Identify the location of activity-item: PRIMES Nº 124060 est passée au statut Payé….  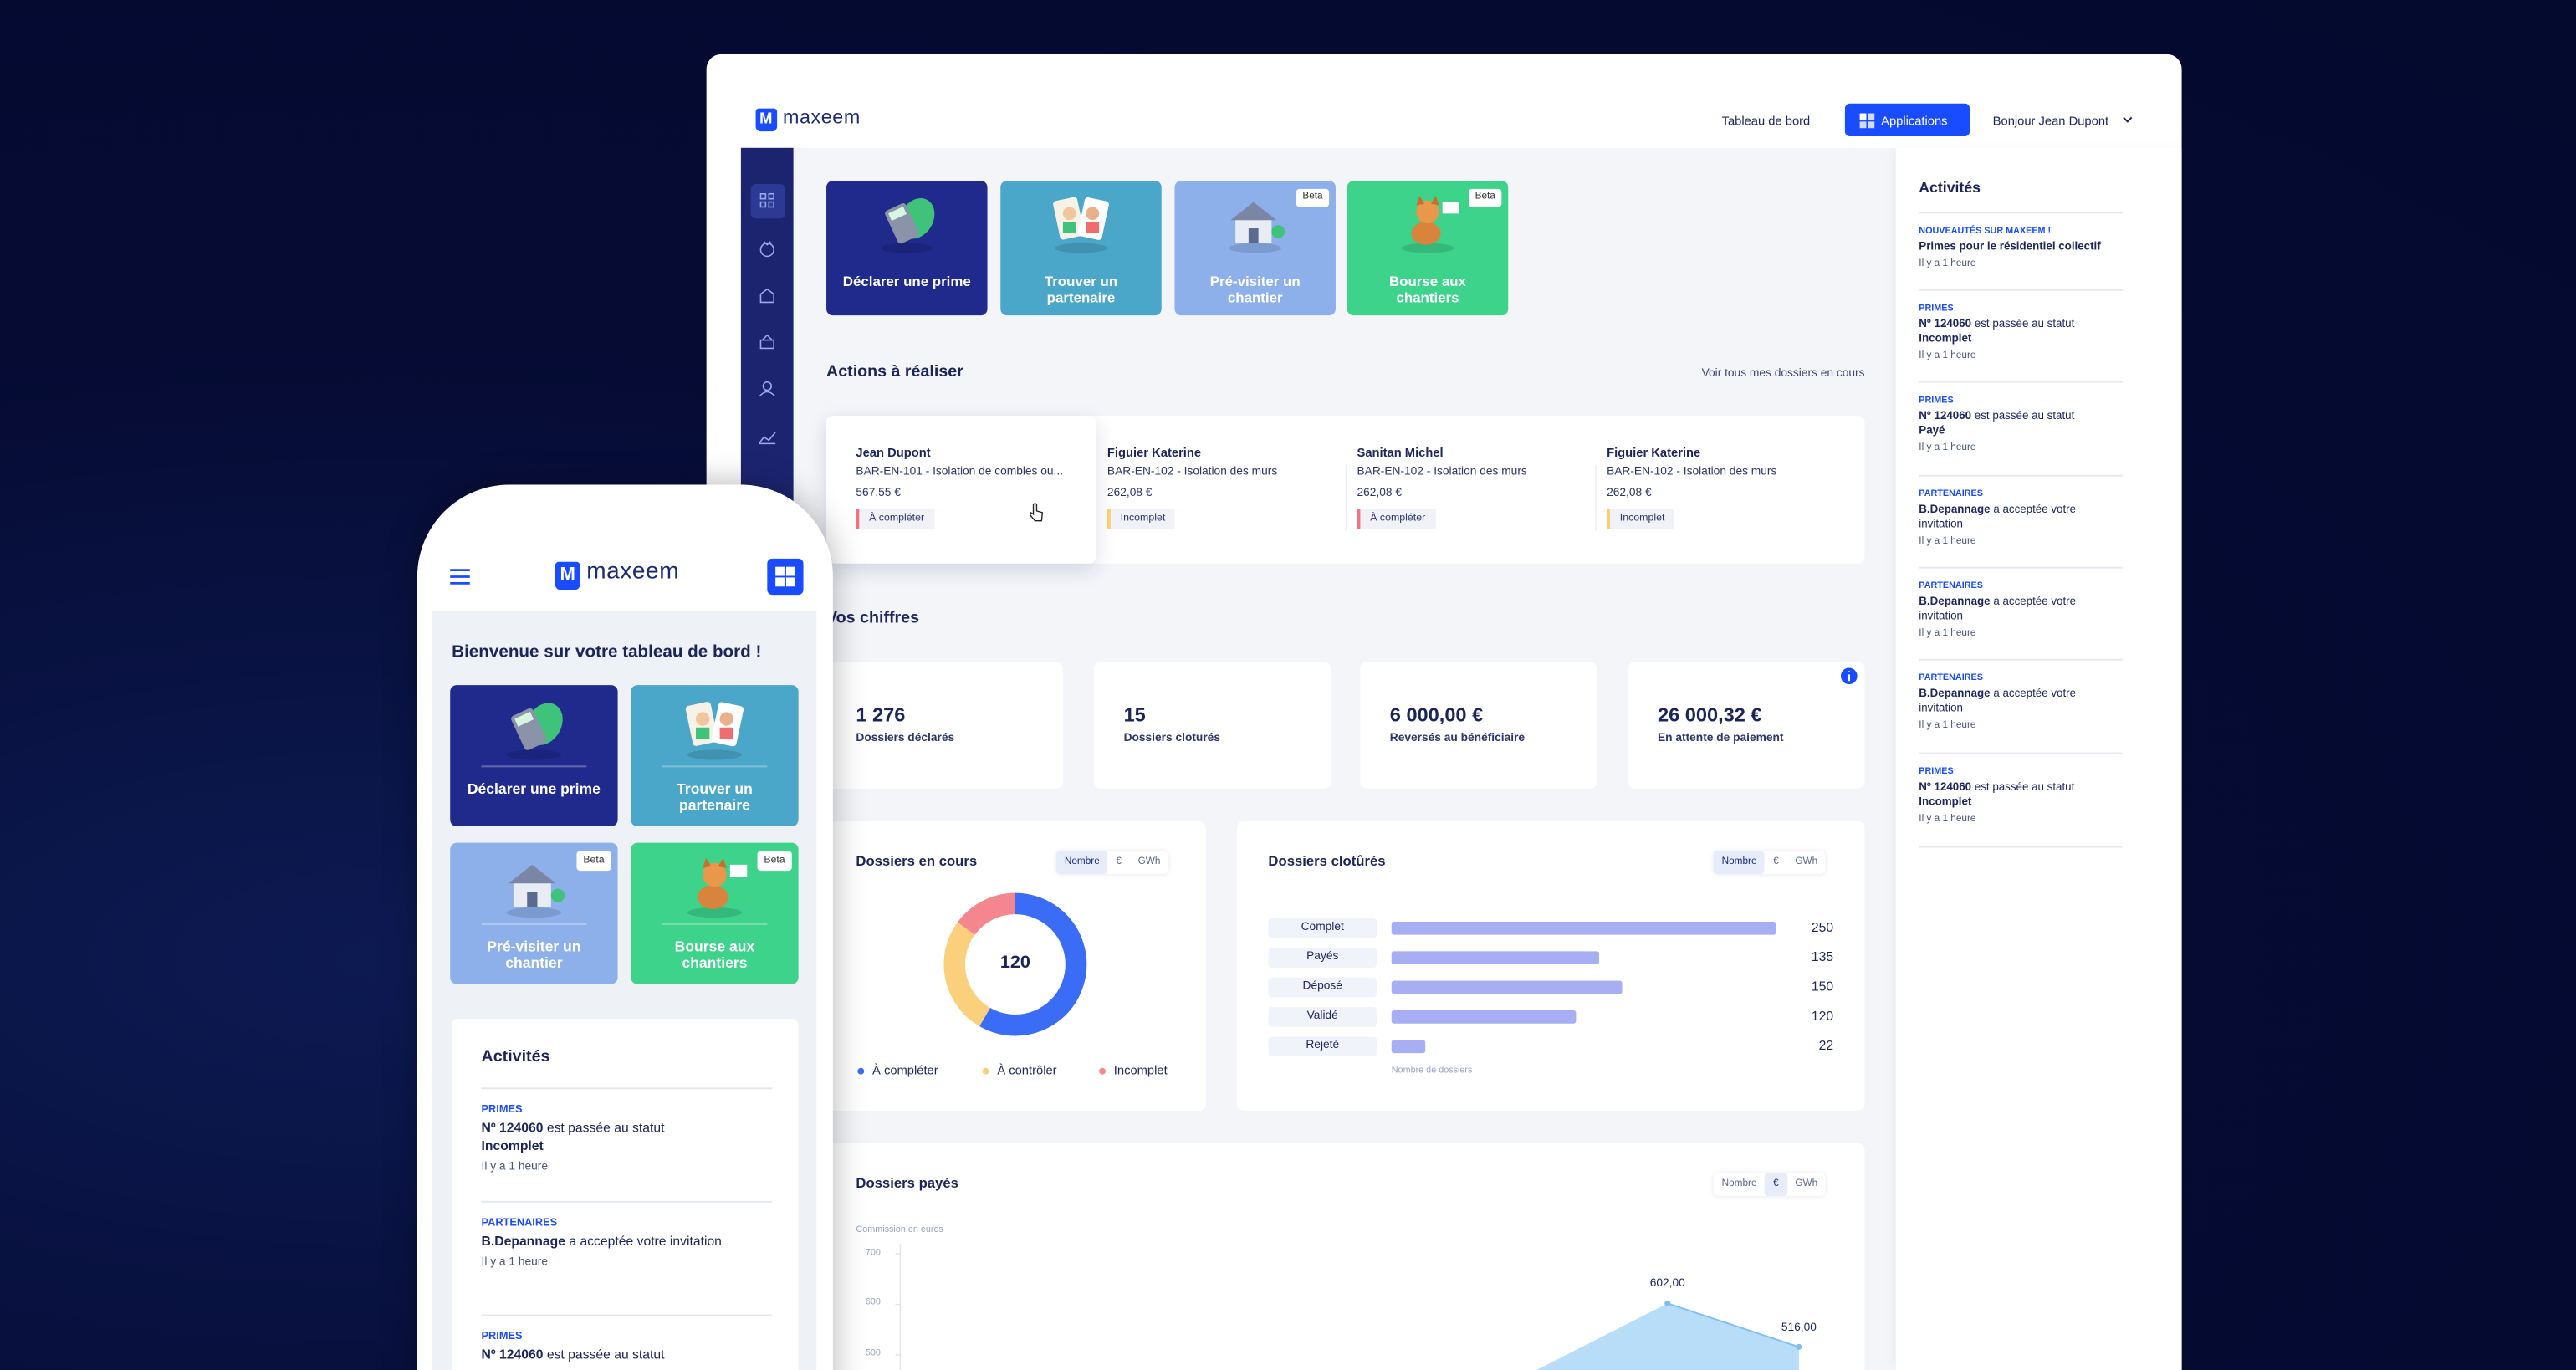
(2021, 417).